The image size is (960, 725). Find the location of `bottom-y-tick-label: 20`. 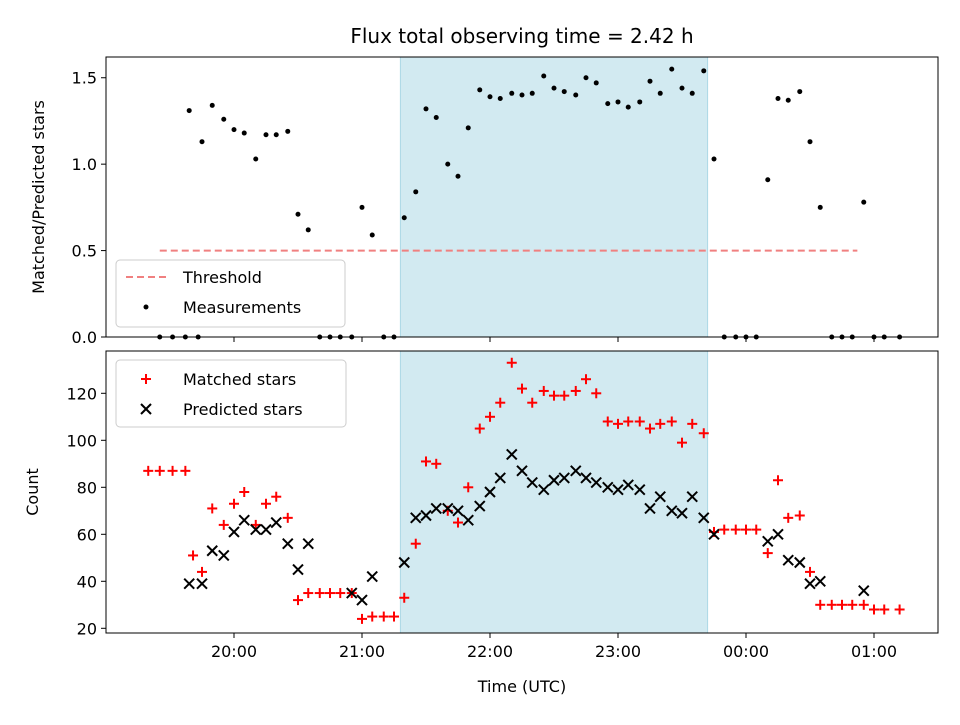

bottom-y-tick-label: 20 is located at coordinates (87, 628).